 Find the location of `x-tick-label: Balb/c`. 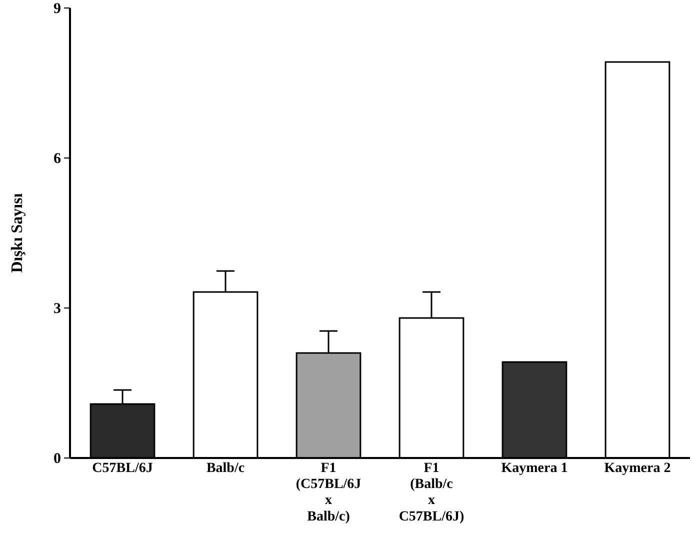

x-tick-label: Balb/c is located at coordinates (225, 468).